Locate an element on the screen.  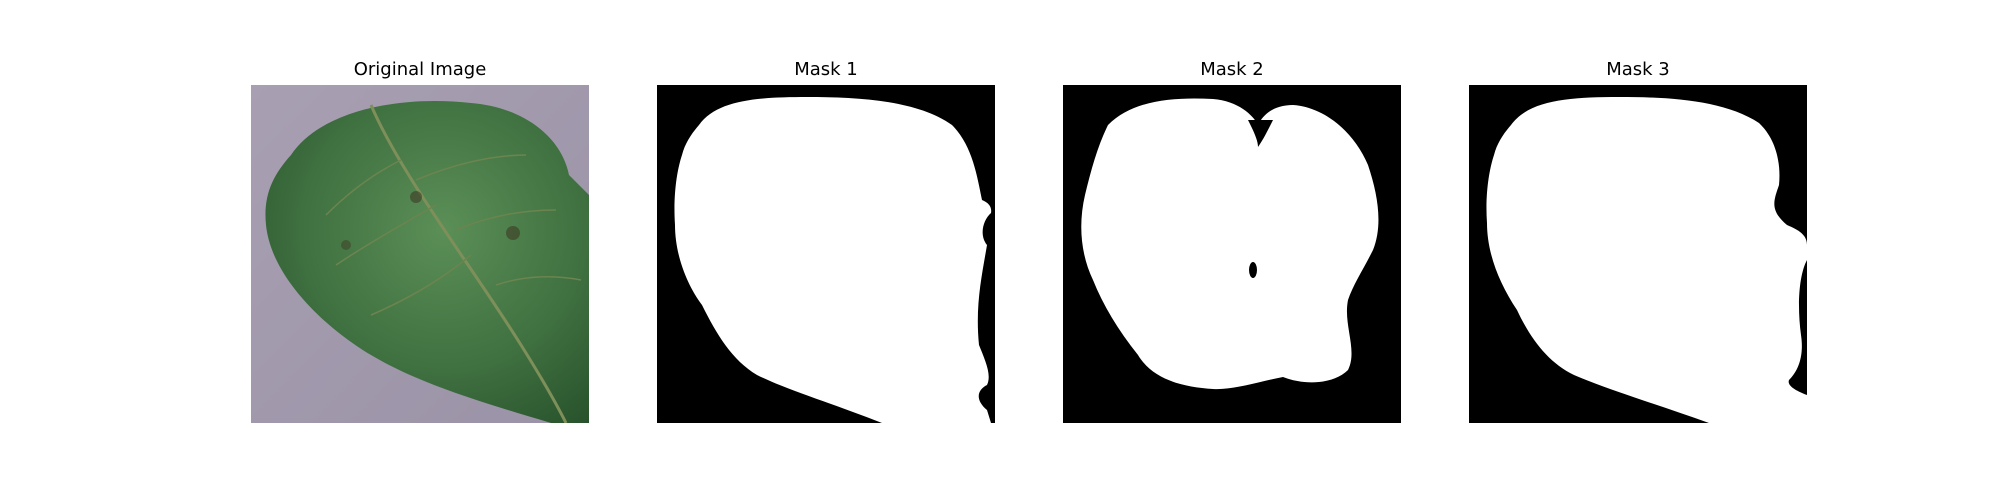
panel-title: Original Image is located at coordinates (420, 69).